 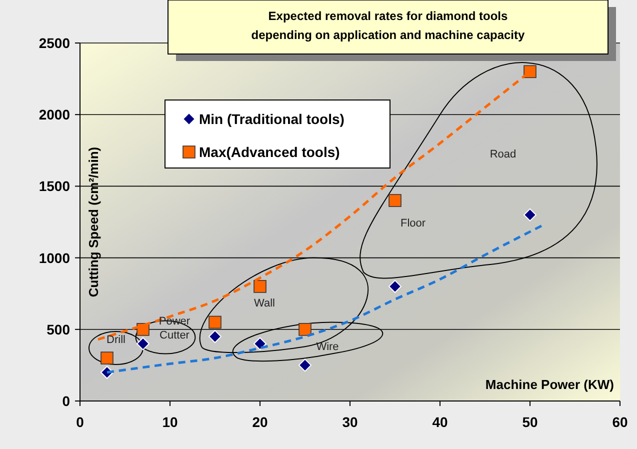 What do you see at coordinates (54, 186) in the screenshot?
I see `y-tick-label: 1500` at bounding box center [54, 186].